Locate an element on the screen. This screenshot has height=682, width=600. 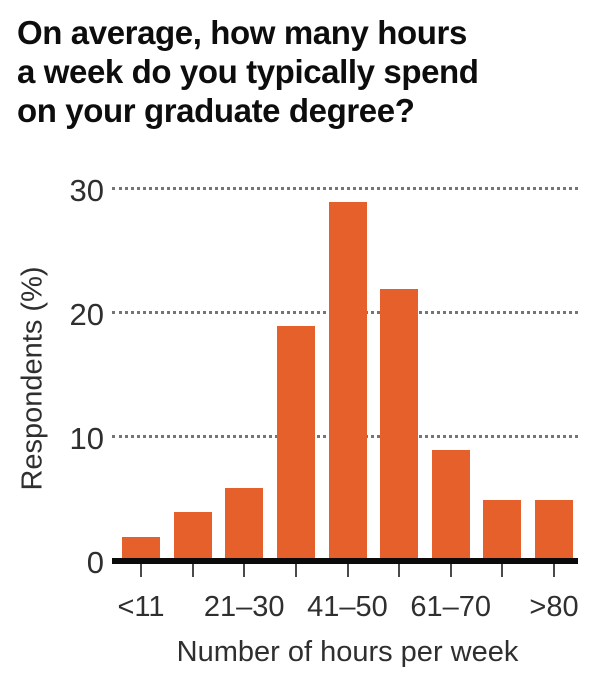
x-axis-tick-marks is located at coordinates (347, 571).